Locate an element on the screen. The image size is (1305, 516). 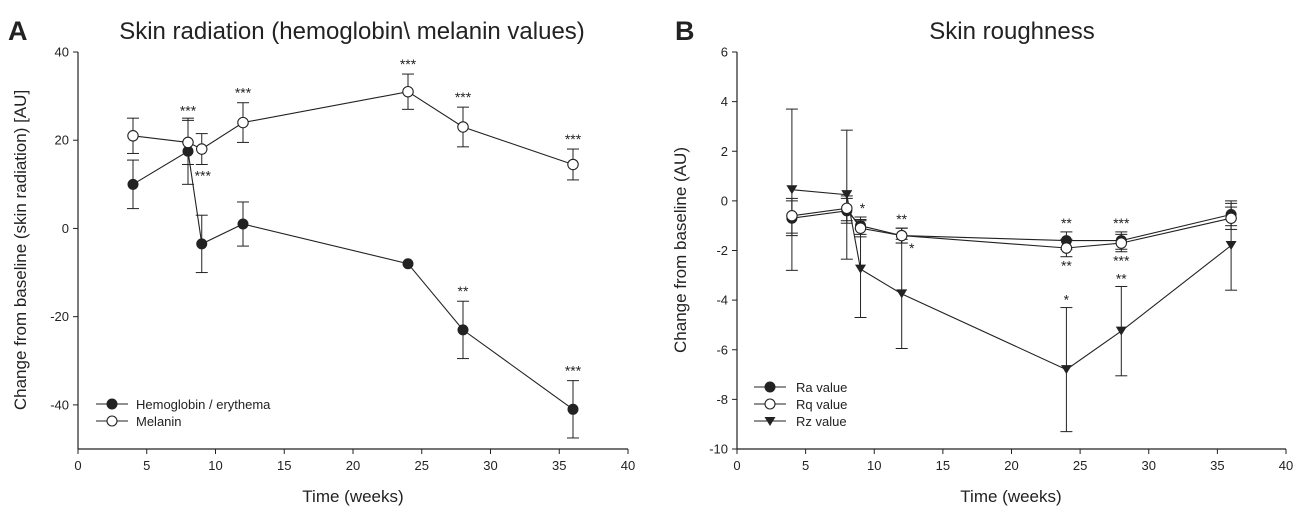
y-tick-label: 20 is located at coordinates (62, 140).